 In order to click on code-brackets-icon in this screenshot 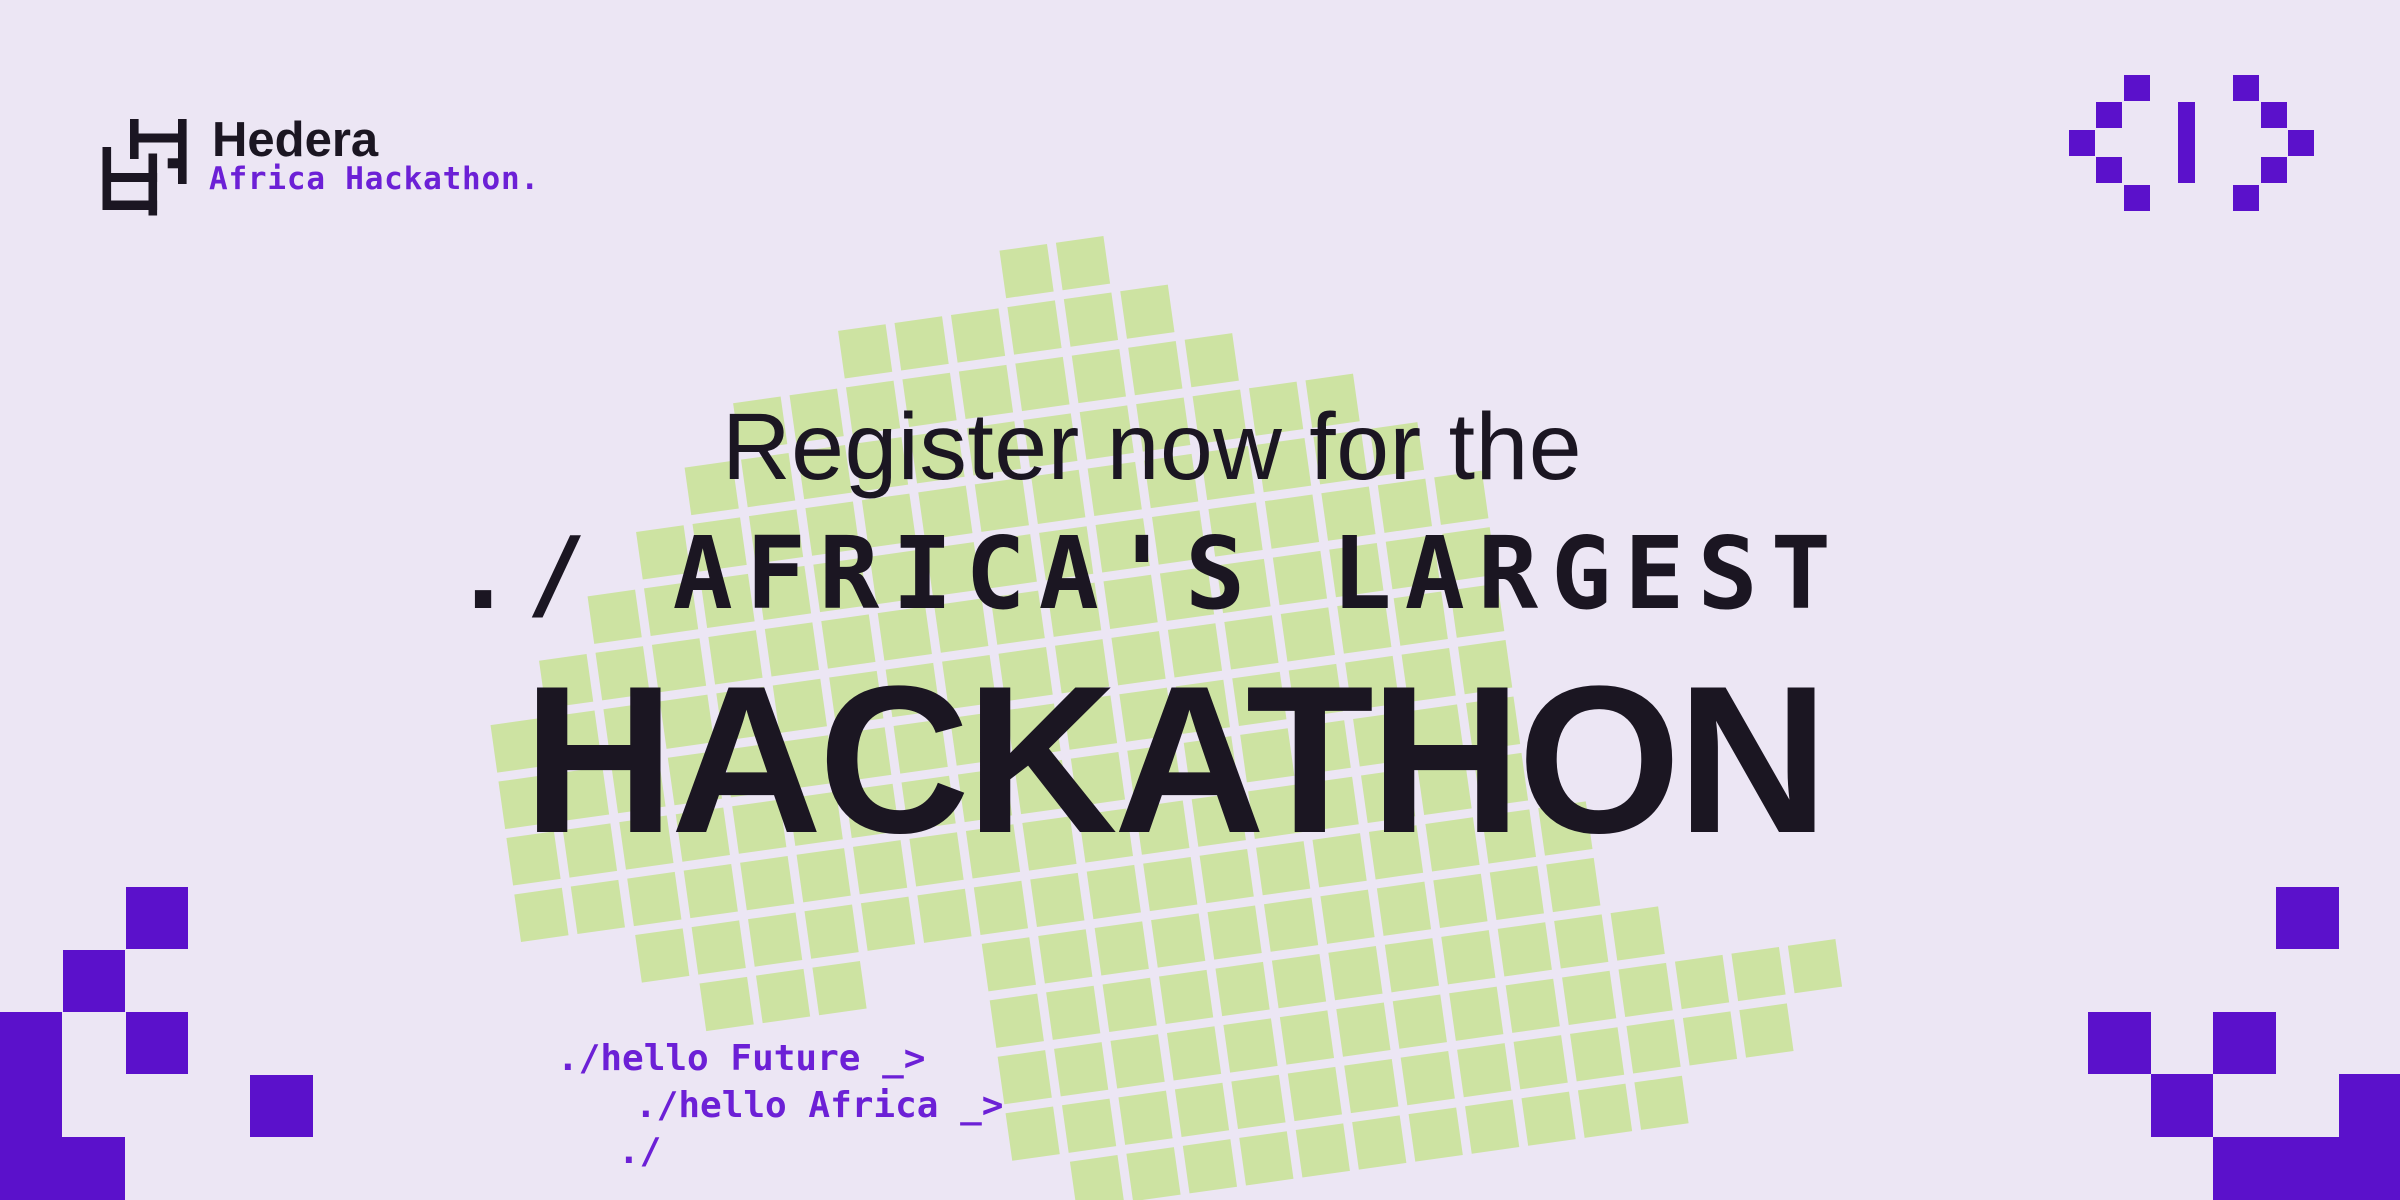, I will do `click(2192, 143)`.